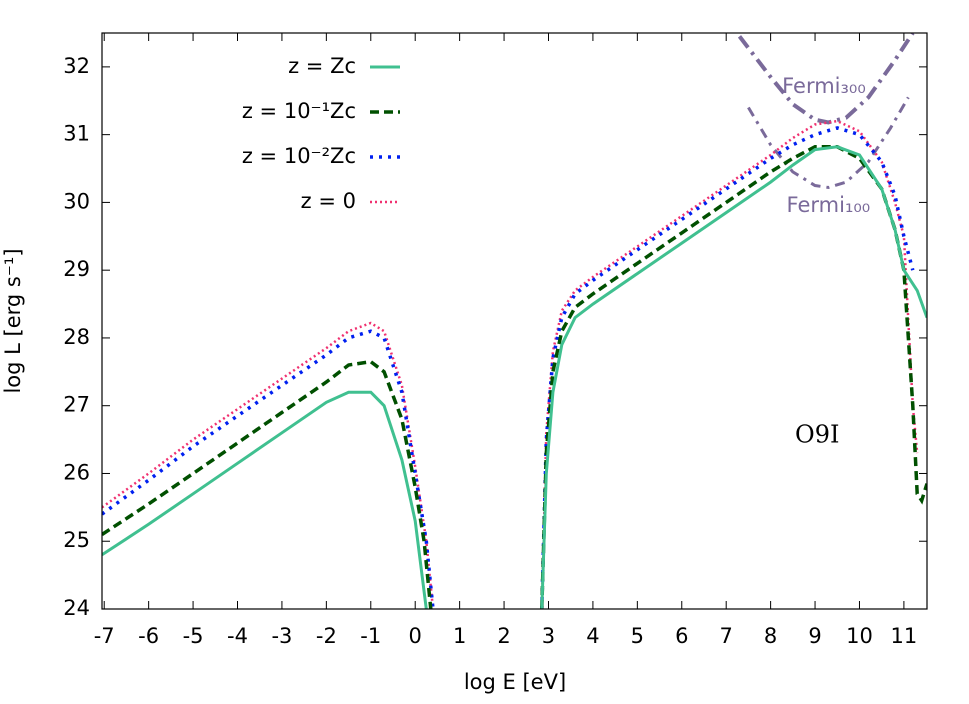 The height and width of the screenshot is (704, 969). What do you see at coordinates (237, 636) in the screenshot?
I see `x-tick-label: -4` at bounding box center [237, 636].